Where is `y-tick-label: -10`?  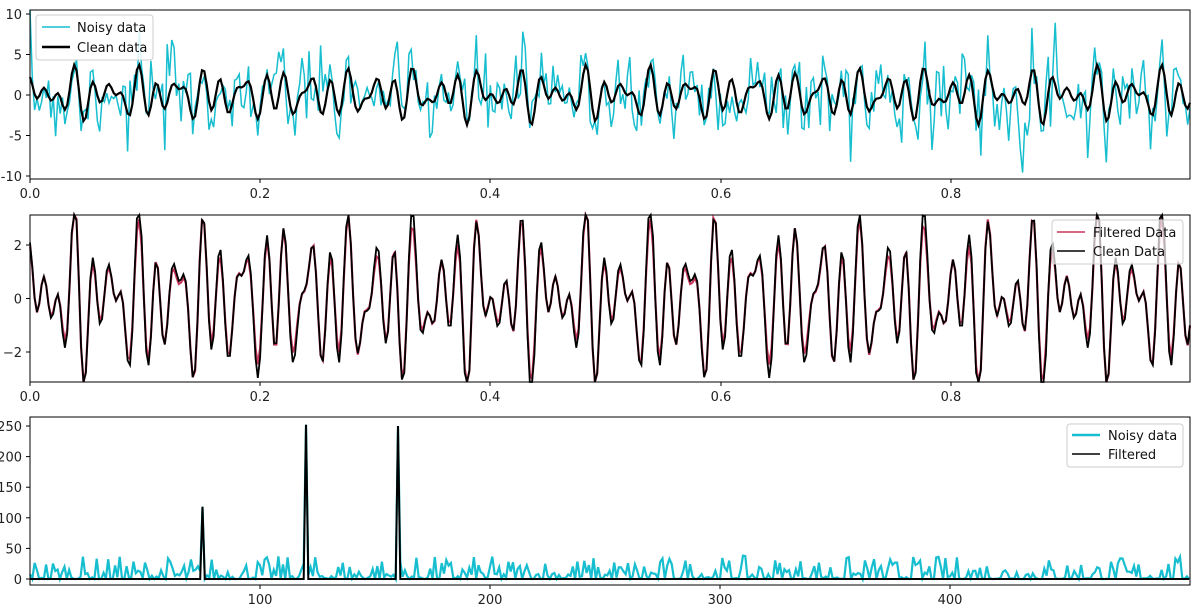
y-tick-label: -10 is located at coordinates (11, 177).